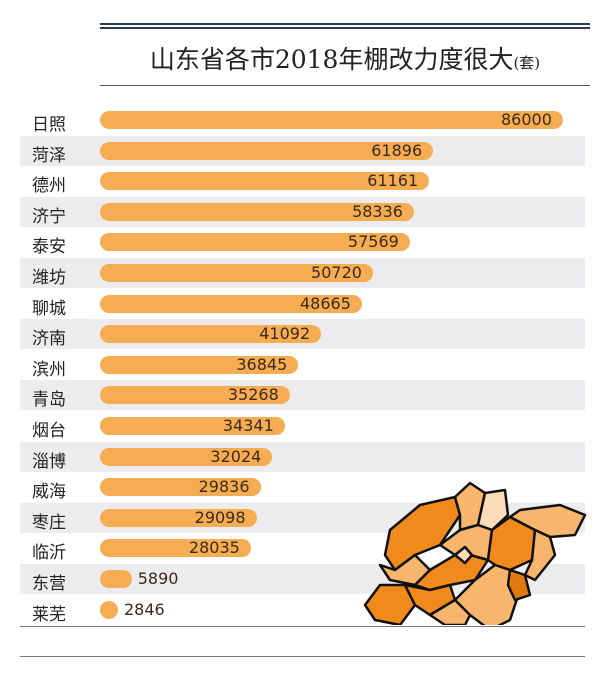 This screenshot has width=600, height=673. Describe the element at coordinates (49, 461) in the screenshot. I see `category-label: 淄博` at that location.